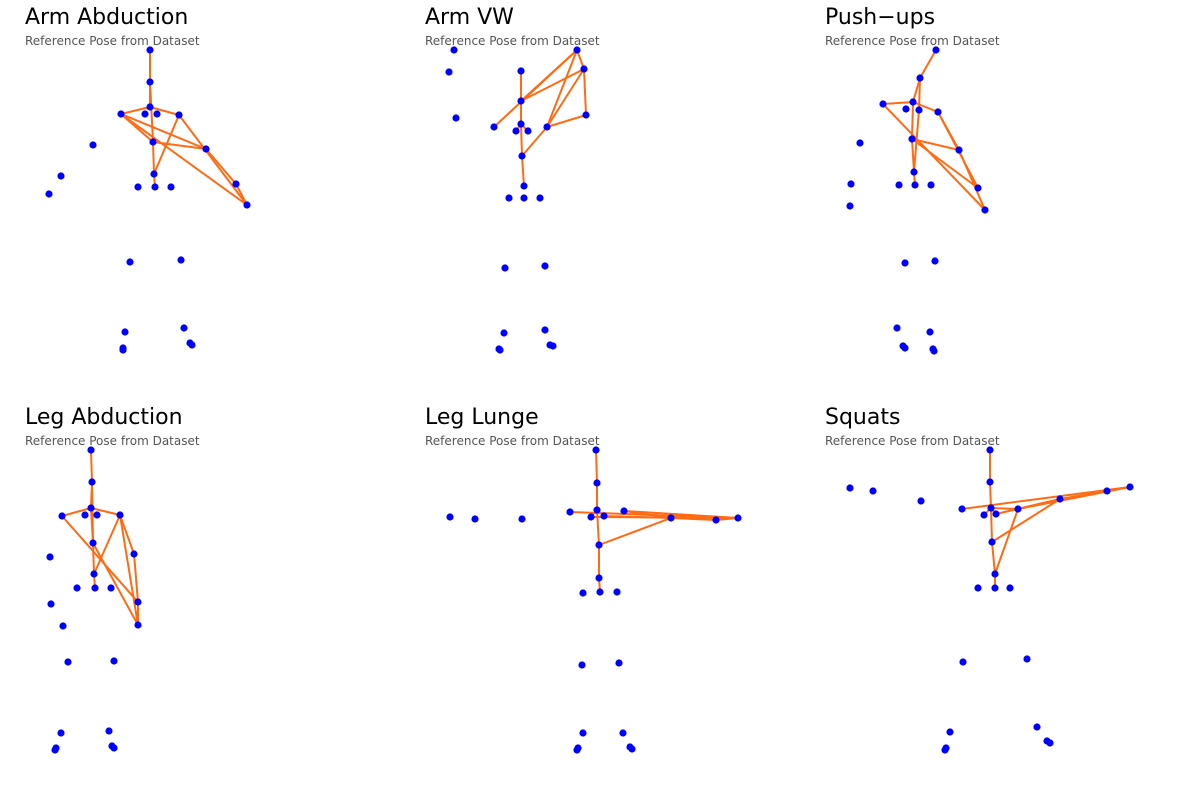 The image size is (1200, 800). I want to click on panel-title: Squats, so click(863, 417).